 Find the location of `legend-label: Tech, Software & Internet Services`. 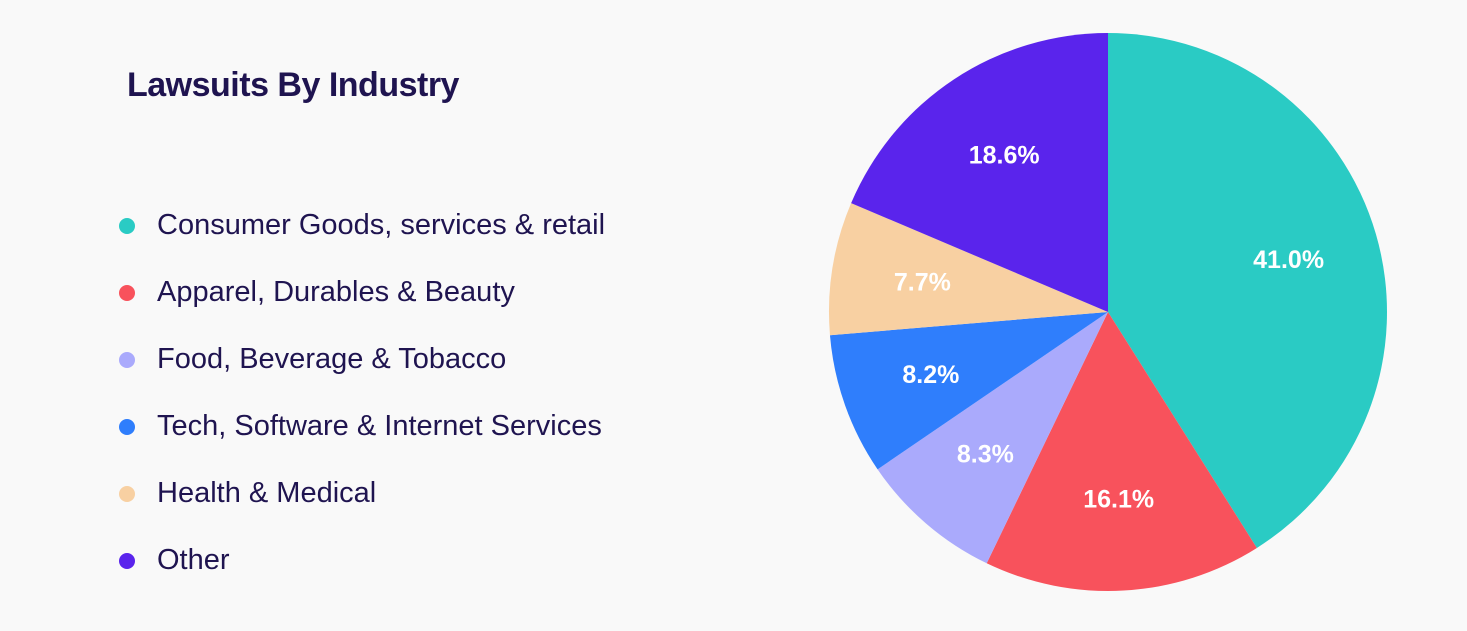

legend-label: Tech, Software & Internet Services is located at coordinates (379, 426).